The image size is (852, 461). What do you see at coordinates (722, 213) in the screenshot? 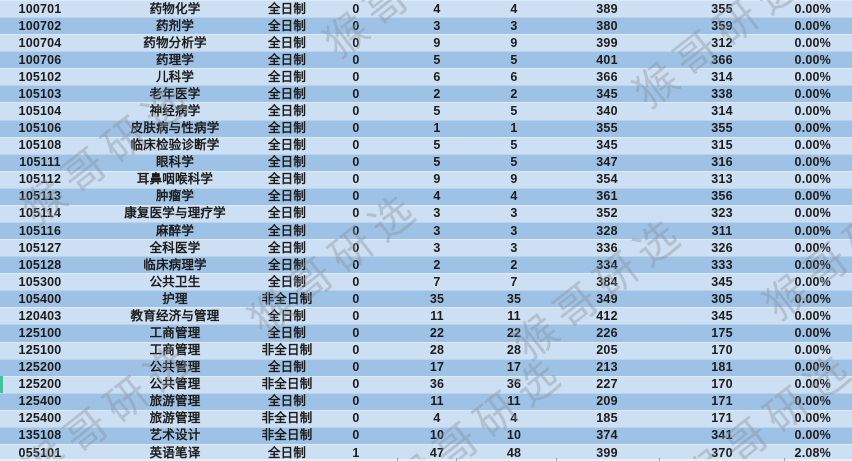
I see `cell-score-2: 323` at bounding box center [722, 213].